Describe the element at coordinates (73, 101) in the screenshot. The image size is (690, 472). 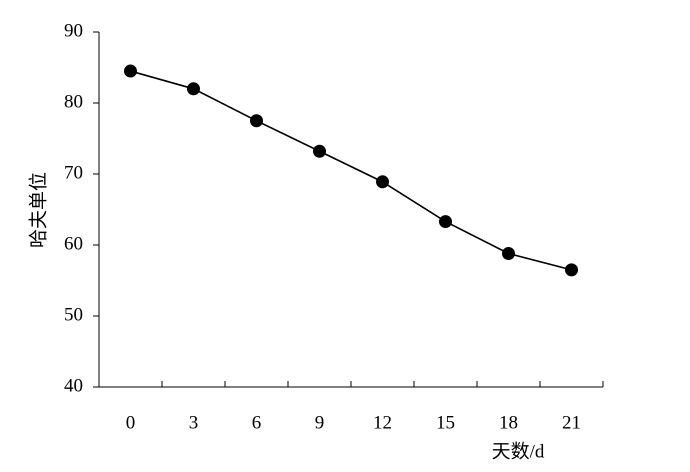
I see `y-tick-label: 80` at that location.